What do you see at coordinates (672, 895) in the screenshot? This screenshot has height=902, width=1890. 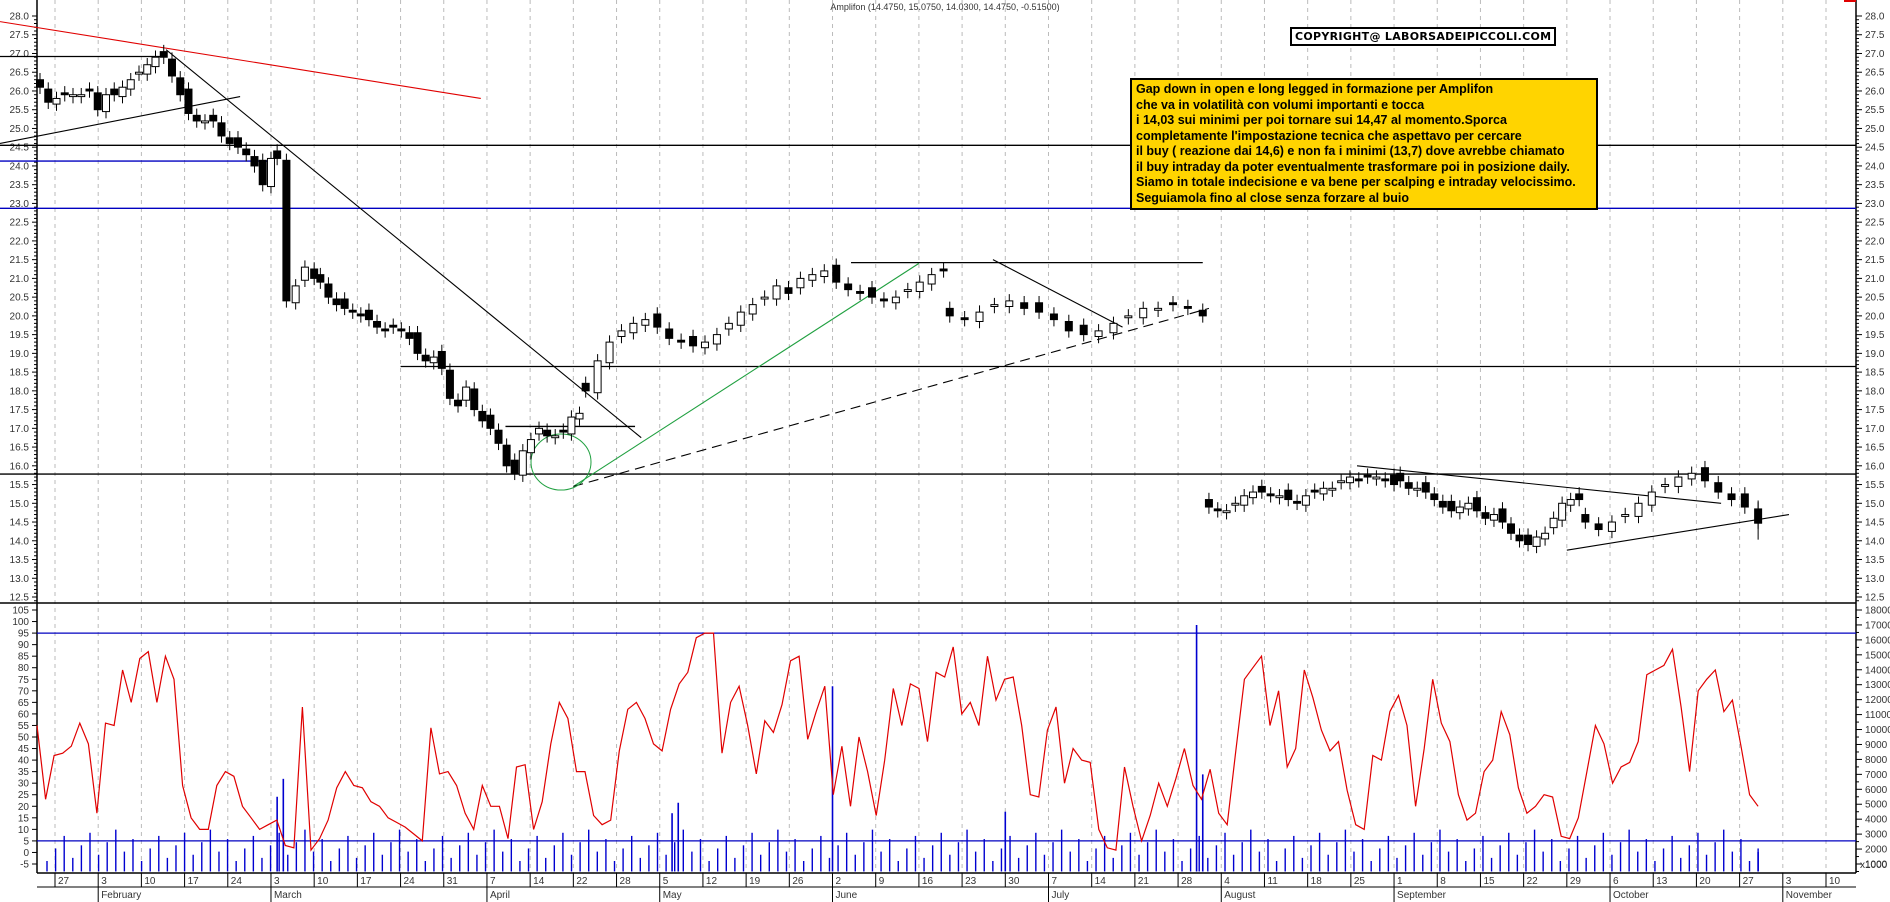 I see `month-label: May` at bounding box center [672, 895].